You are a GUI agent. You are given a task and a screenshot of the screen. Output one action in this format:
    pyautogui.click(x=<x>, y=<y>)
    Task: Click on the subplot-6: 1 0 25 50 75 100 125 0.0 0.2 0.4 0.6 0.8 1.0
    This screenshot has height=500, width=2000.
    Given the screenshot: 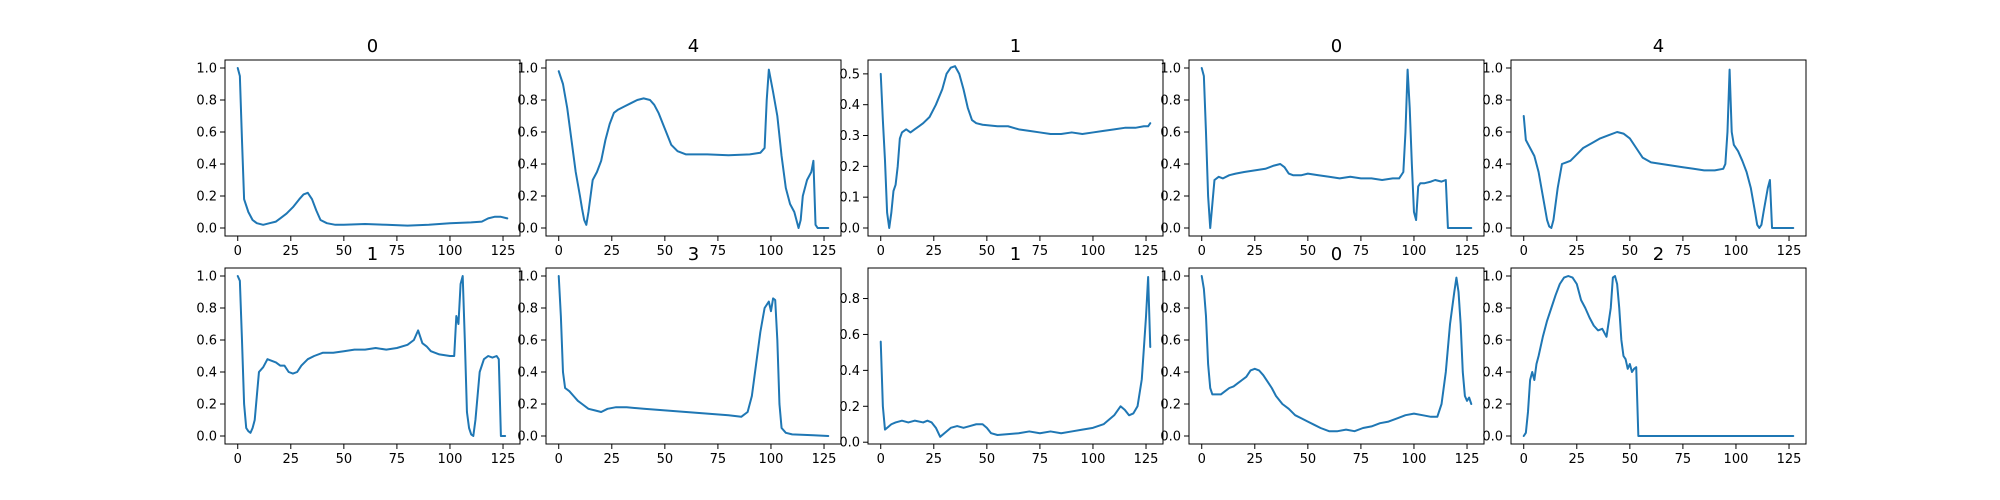 What is the action you would take?
    pyautogui.click(x=358, y=355)
    